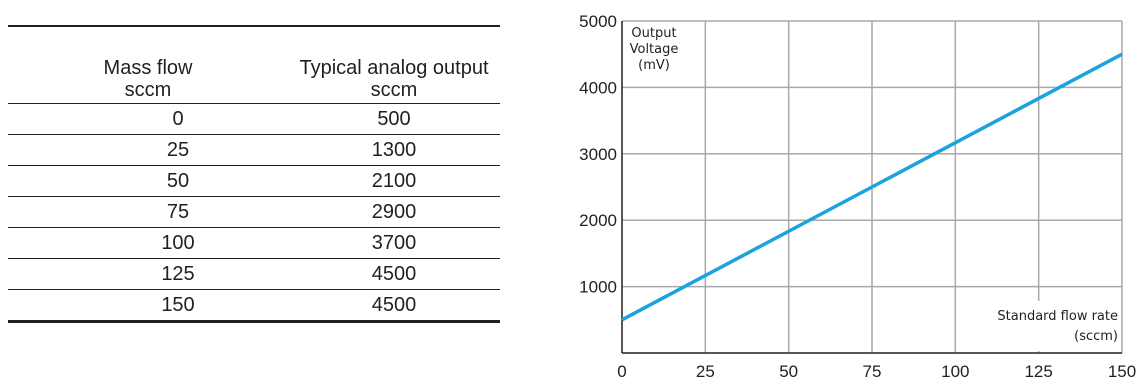 This screenshot has width=1141, height=383. What do you see at coordinates (598, 21) in the screenshot?
I see `y-tick-label: 5000` at bounding box center [598, 21].